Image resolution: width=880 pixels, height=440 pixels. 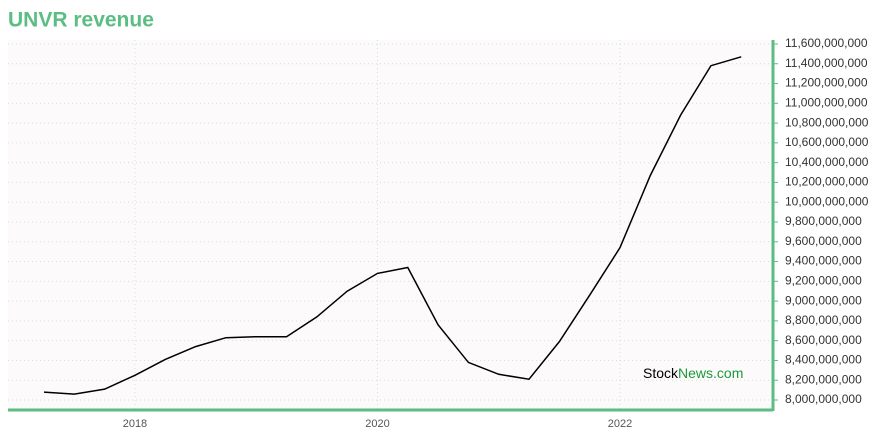 I want to click on watermark-part: Stock, so click(x=661, y=373).